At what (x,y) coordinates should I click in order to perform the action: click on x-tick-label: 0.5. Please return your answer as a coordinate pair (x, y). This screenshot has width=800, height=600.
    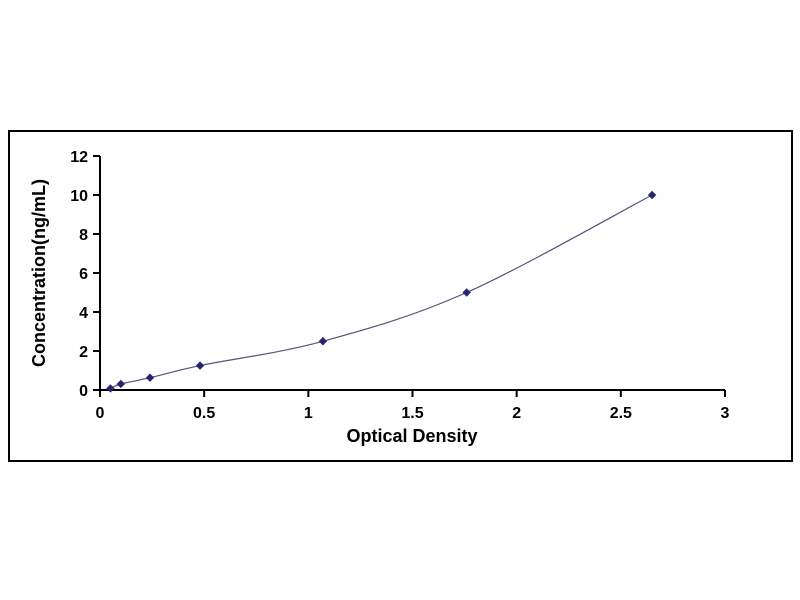
    Looking at the image, I should click on (204, 413).